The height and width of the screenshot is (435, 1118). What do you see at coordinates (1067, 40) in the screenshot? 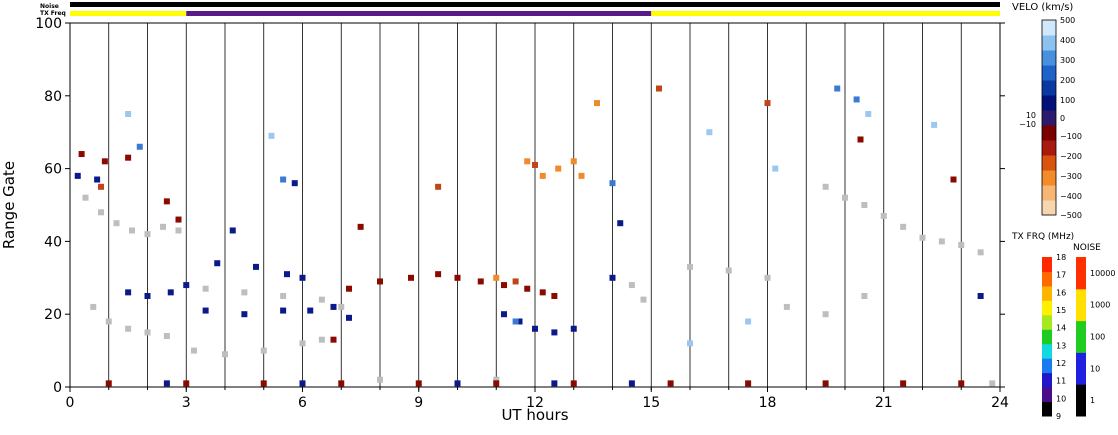
I see `velocity-tick-label: 400` at bounding box center [1067, 40].